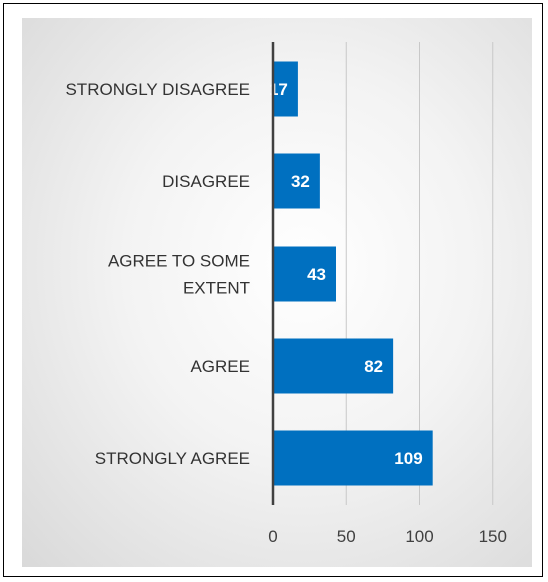 The width and height of the screenshot is (548, 582). What do you see at coordinates (373, 366) in the screenshot?
I see `data-label: 82` at bounding box center [373, 366].